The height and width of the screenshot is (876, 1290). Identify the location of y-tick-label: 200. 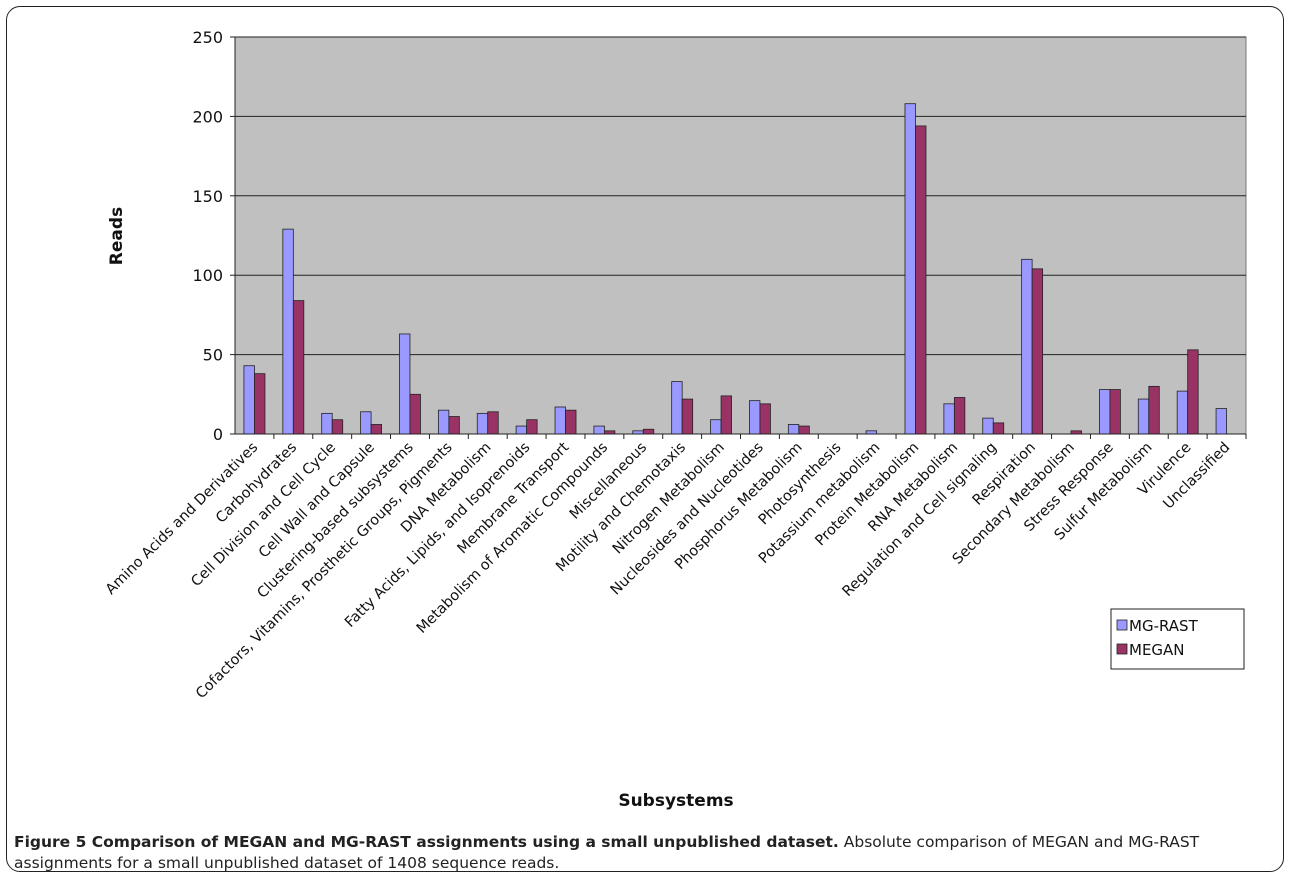
(207, 116).